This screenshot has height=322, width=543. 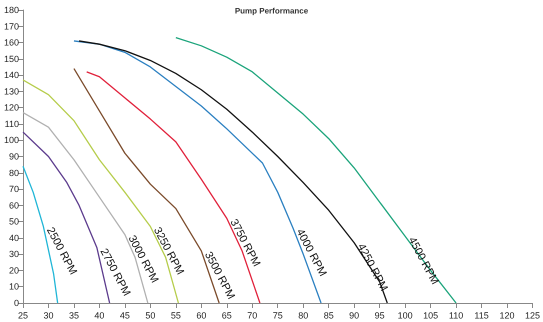 What do you see at coordinates (11, 107) in the screenshot?
I see `y-tick-label: 120` at bounding box center [11, 107].